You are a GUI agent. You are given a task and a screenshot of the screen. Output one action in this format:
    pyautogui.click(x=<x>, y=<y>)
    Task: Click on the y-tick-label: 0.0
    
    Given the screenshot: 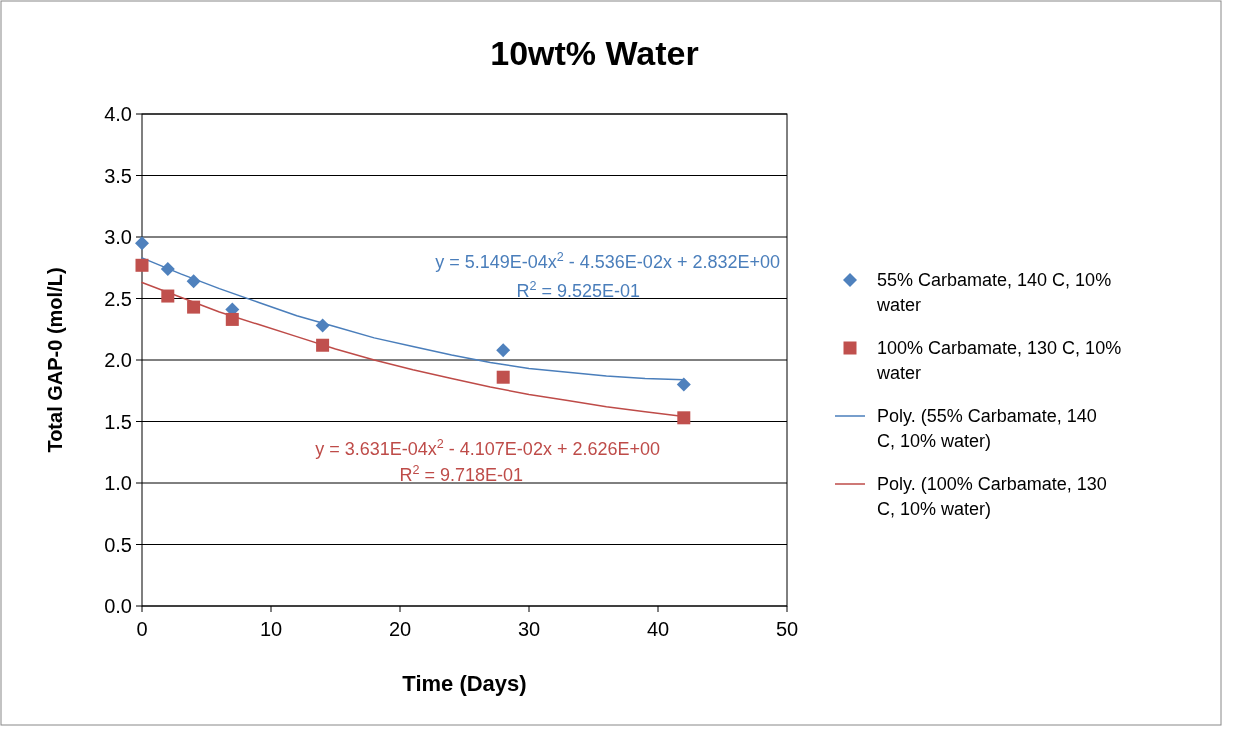 What is the action you would take?
    pyautogui.click(x=118, y=606)
    